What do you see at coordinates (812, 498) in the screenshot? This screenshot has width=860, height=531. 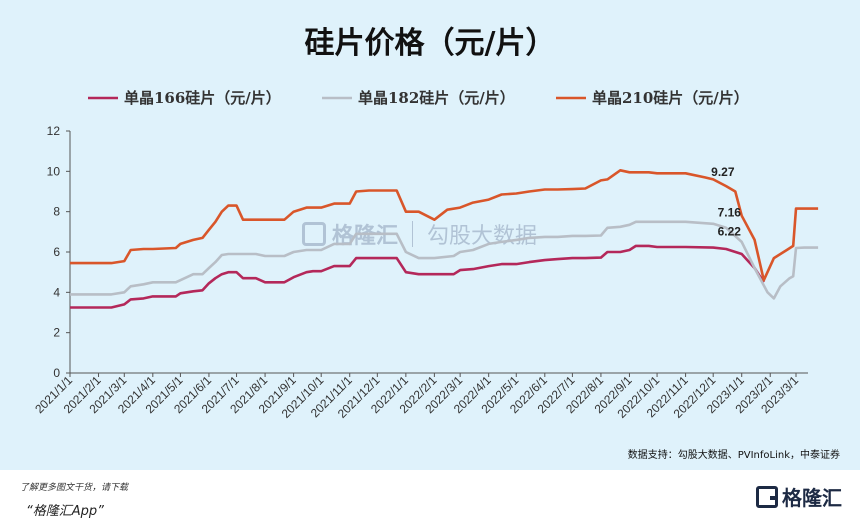 I see `footer-logo-text: 格隆汇` at bounding box center [812, 498].